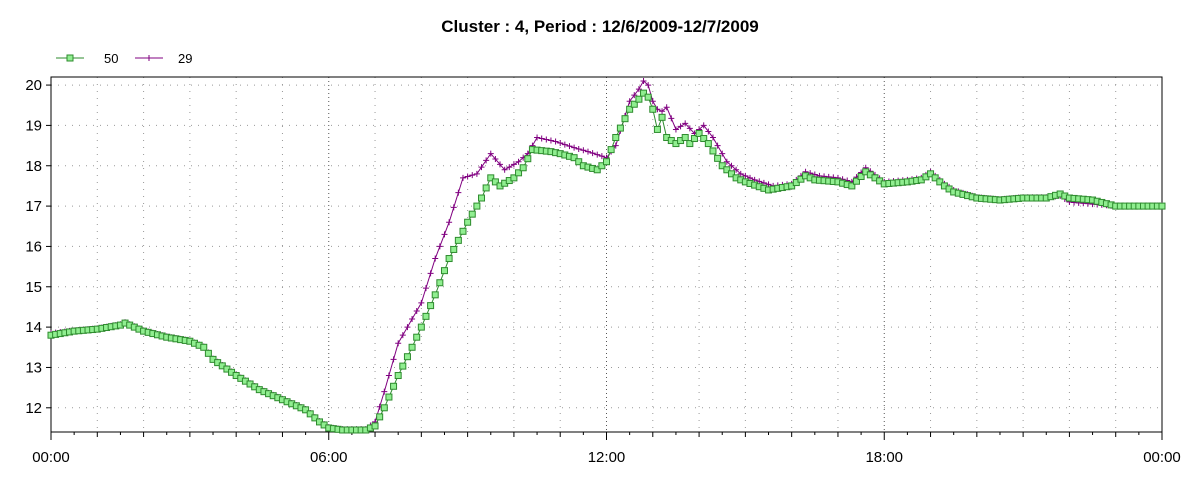 The image size is (1200, 480). I want to click on y-tick-label: 20, so click(33, 85).